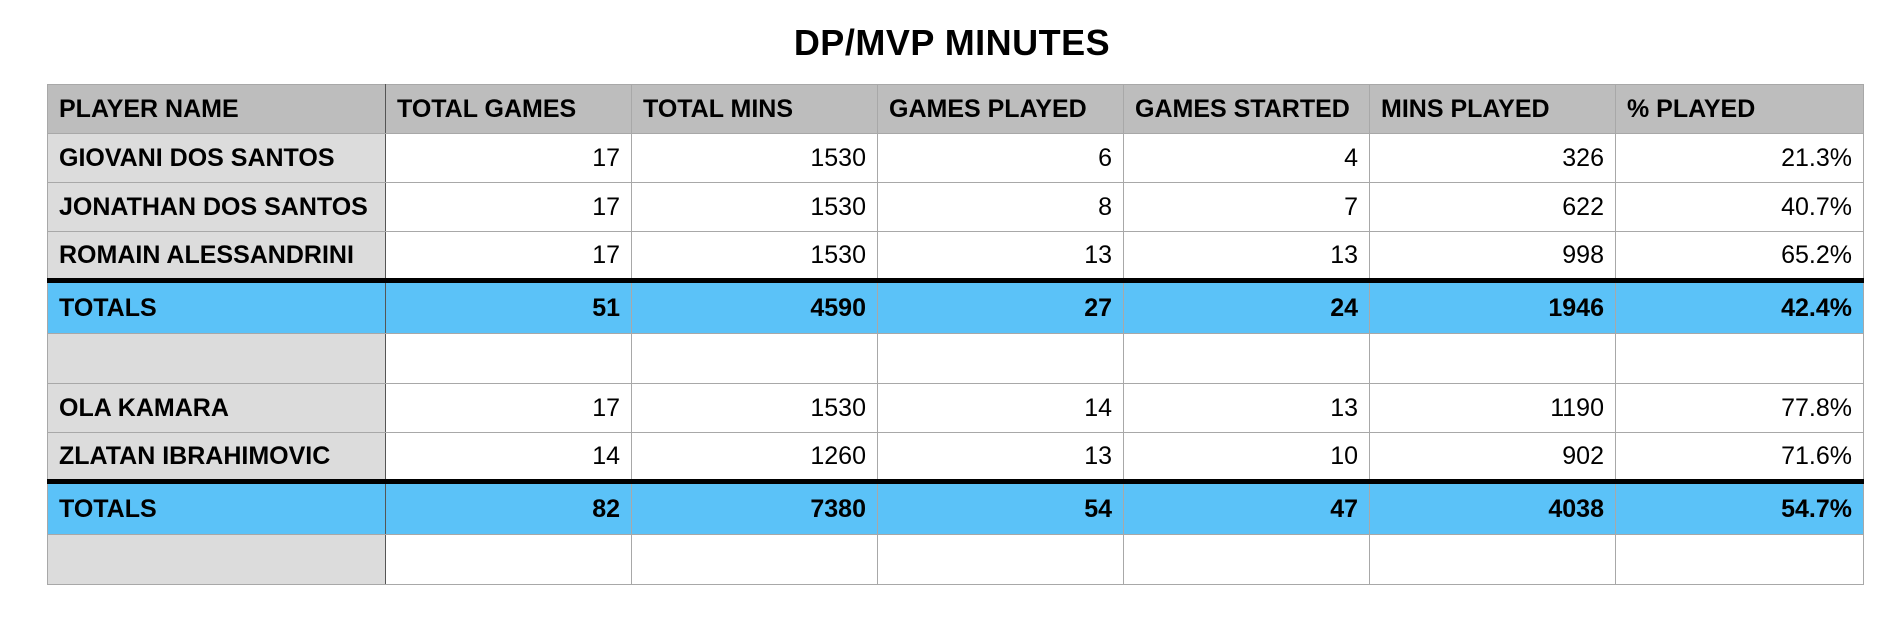  Describe the element at coordinates (1000, 207) in the screenshot. I see `games-played-cell: 8` at that location.